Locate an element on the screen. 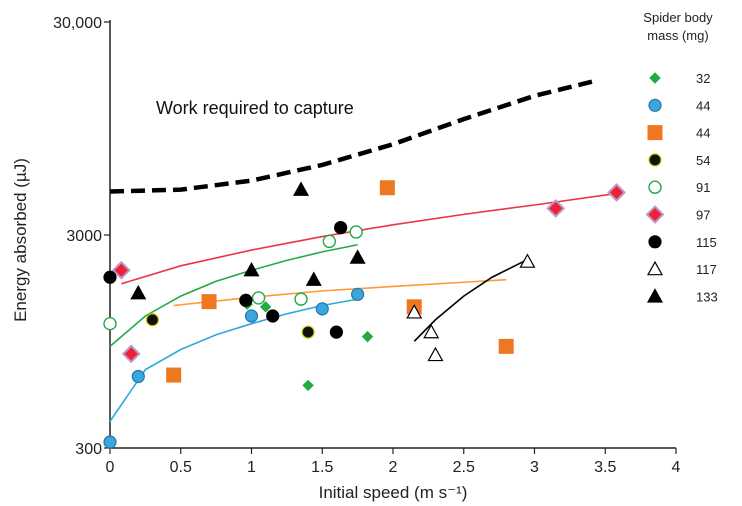 This screenshot has height=506, width=742. legend-label: 115 is located at coordinates (706, 242).